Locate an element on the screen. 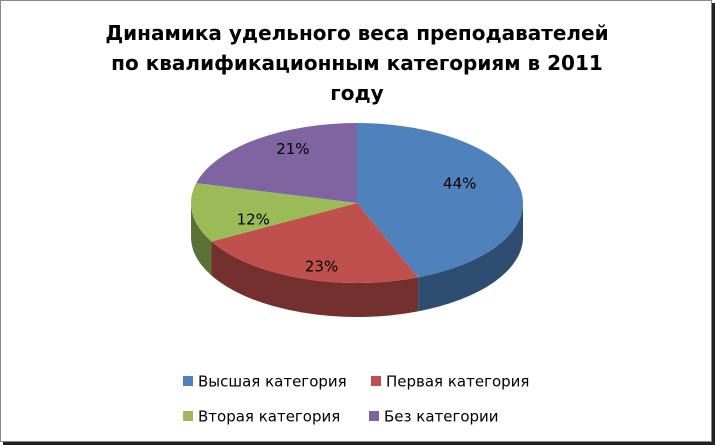 The image size is (715, 445). data-label: 21% is located at coordinates (292, 149).